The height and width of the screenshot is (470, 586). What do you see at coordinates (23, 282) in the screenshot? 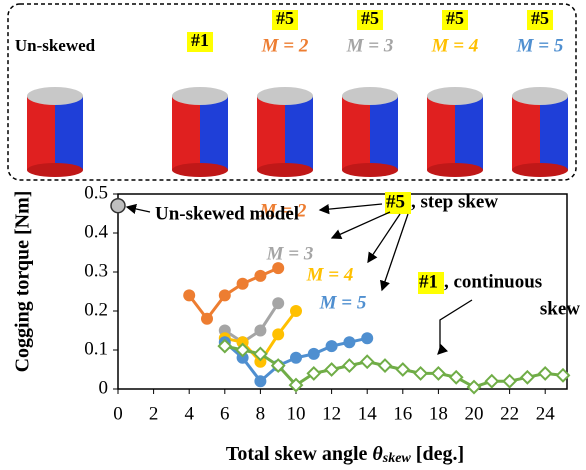
I see `y-axis-label: Cogging torque [Nm]` at bounding box center [23, 282].